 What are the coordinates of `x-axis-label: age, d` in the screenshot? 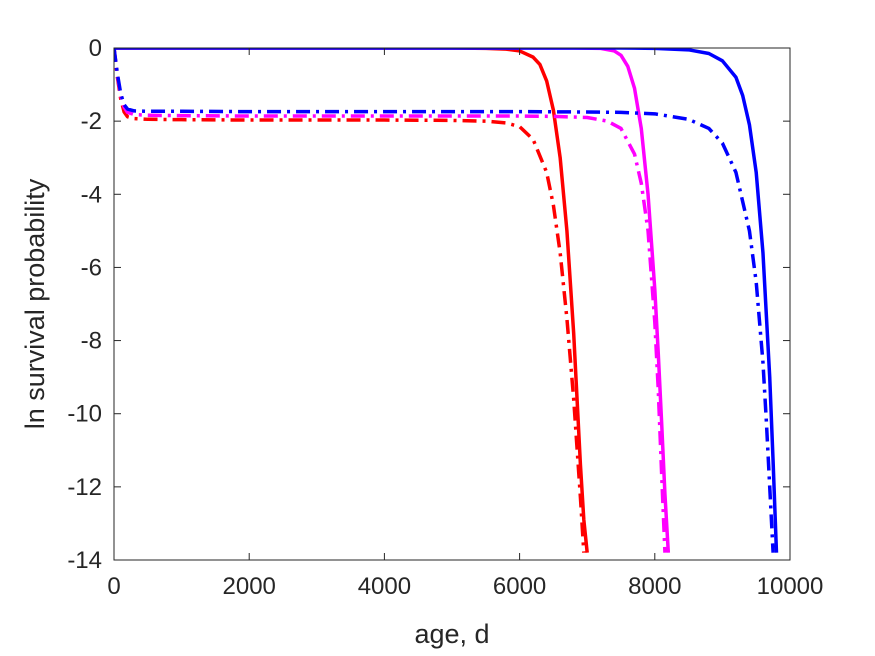 It's located at (451, 634).